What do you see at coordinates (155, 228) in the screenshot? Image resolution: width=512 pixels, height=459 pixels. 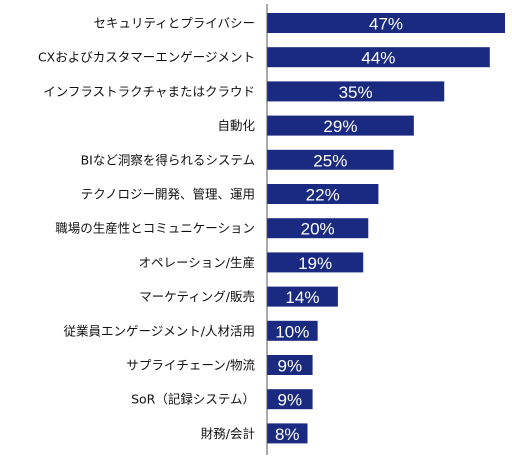 I see `category-label: 職場の生産性とコミュニケーション` at bounding box center [155, 228].